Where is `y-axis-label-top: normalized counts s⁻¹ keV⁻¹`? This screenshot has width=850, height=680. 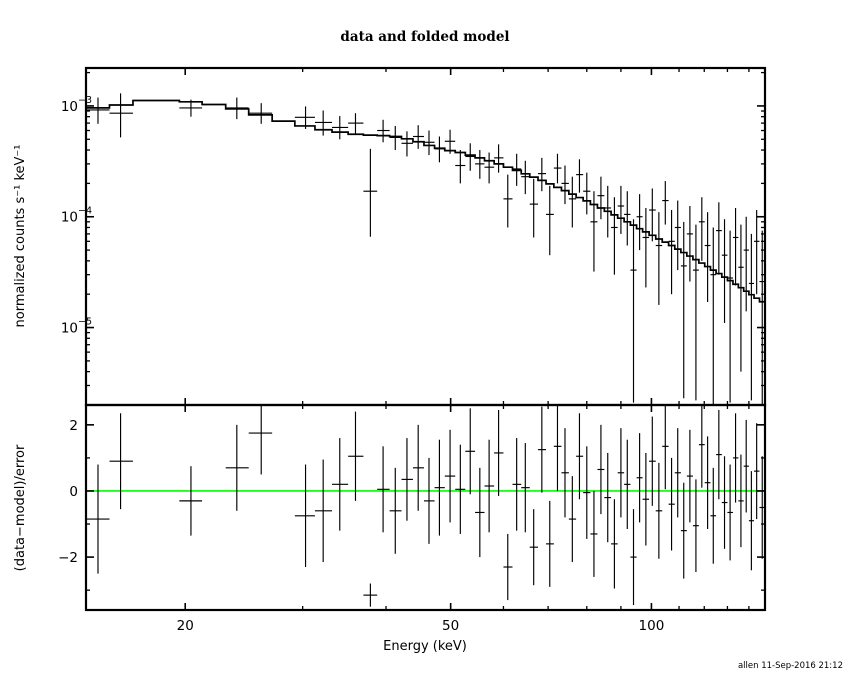 y-axis-label-top: normalized counts s⁻¹ keV⁻¹ is located at coordinates (20, 236).